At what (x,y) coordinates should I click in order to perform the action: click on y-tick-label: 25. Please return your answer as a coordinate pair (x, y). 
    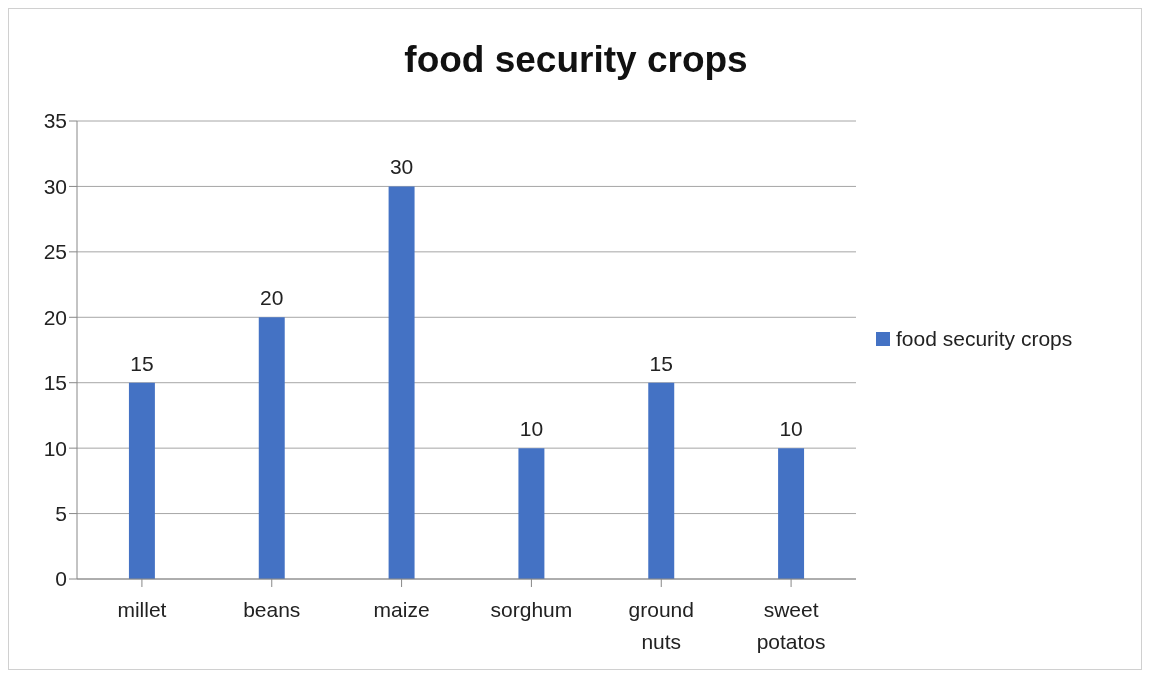
    Looking at the image, I should click on (55, 252).